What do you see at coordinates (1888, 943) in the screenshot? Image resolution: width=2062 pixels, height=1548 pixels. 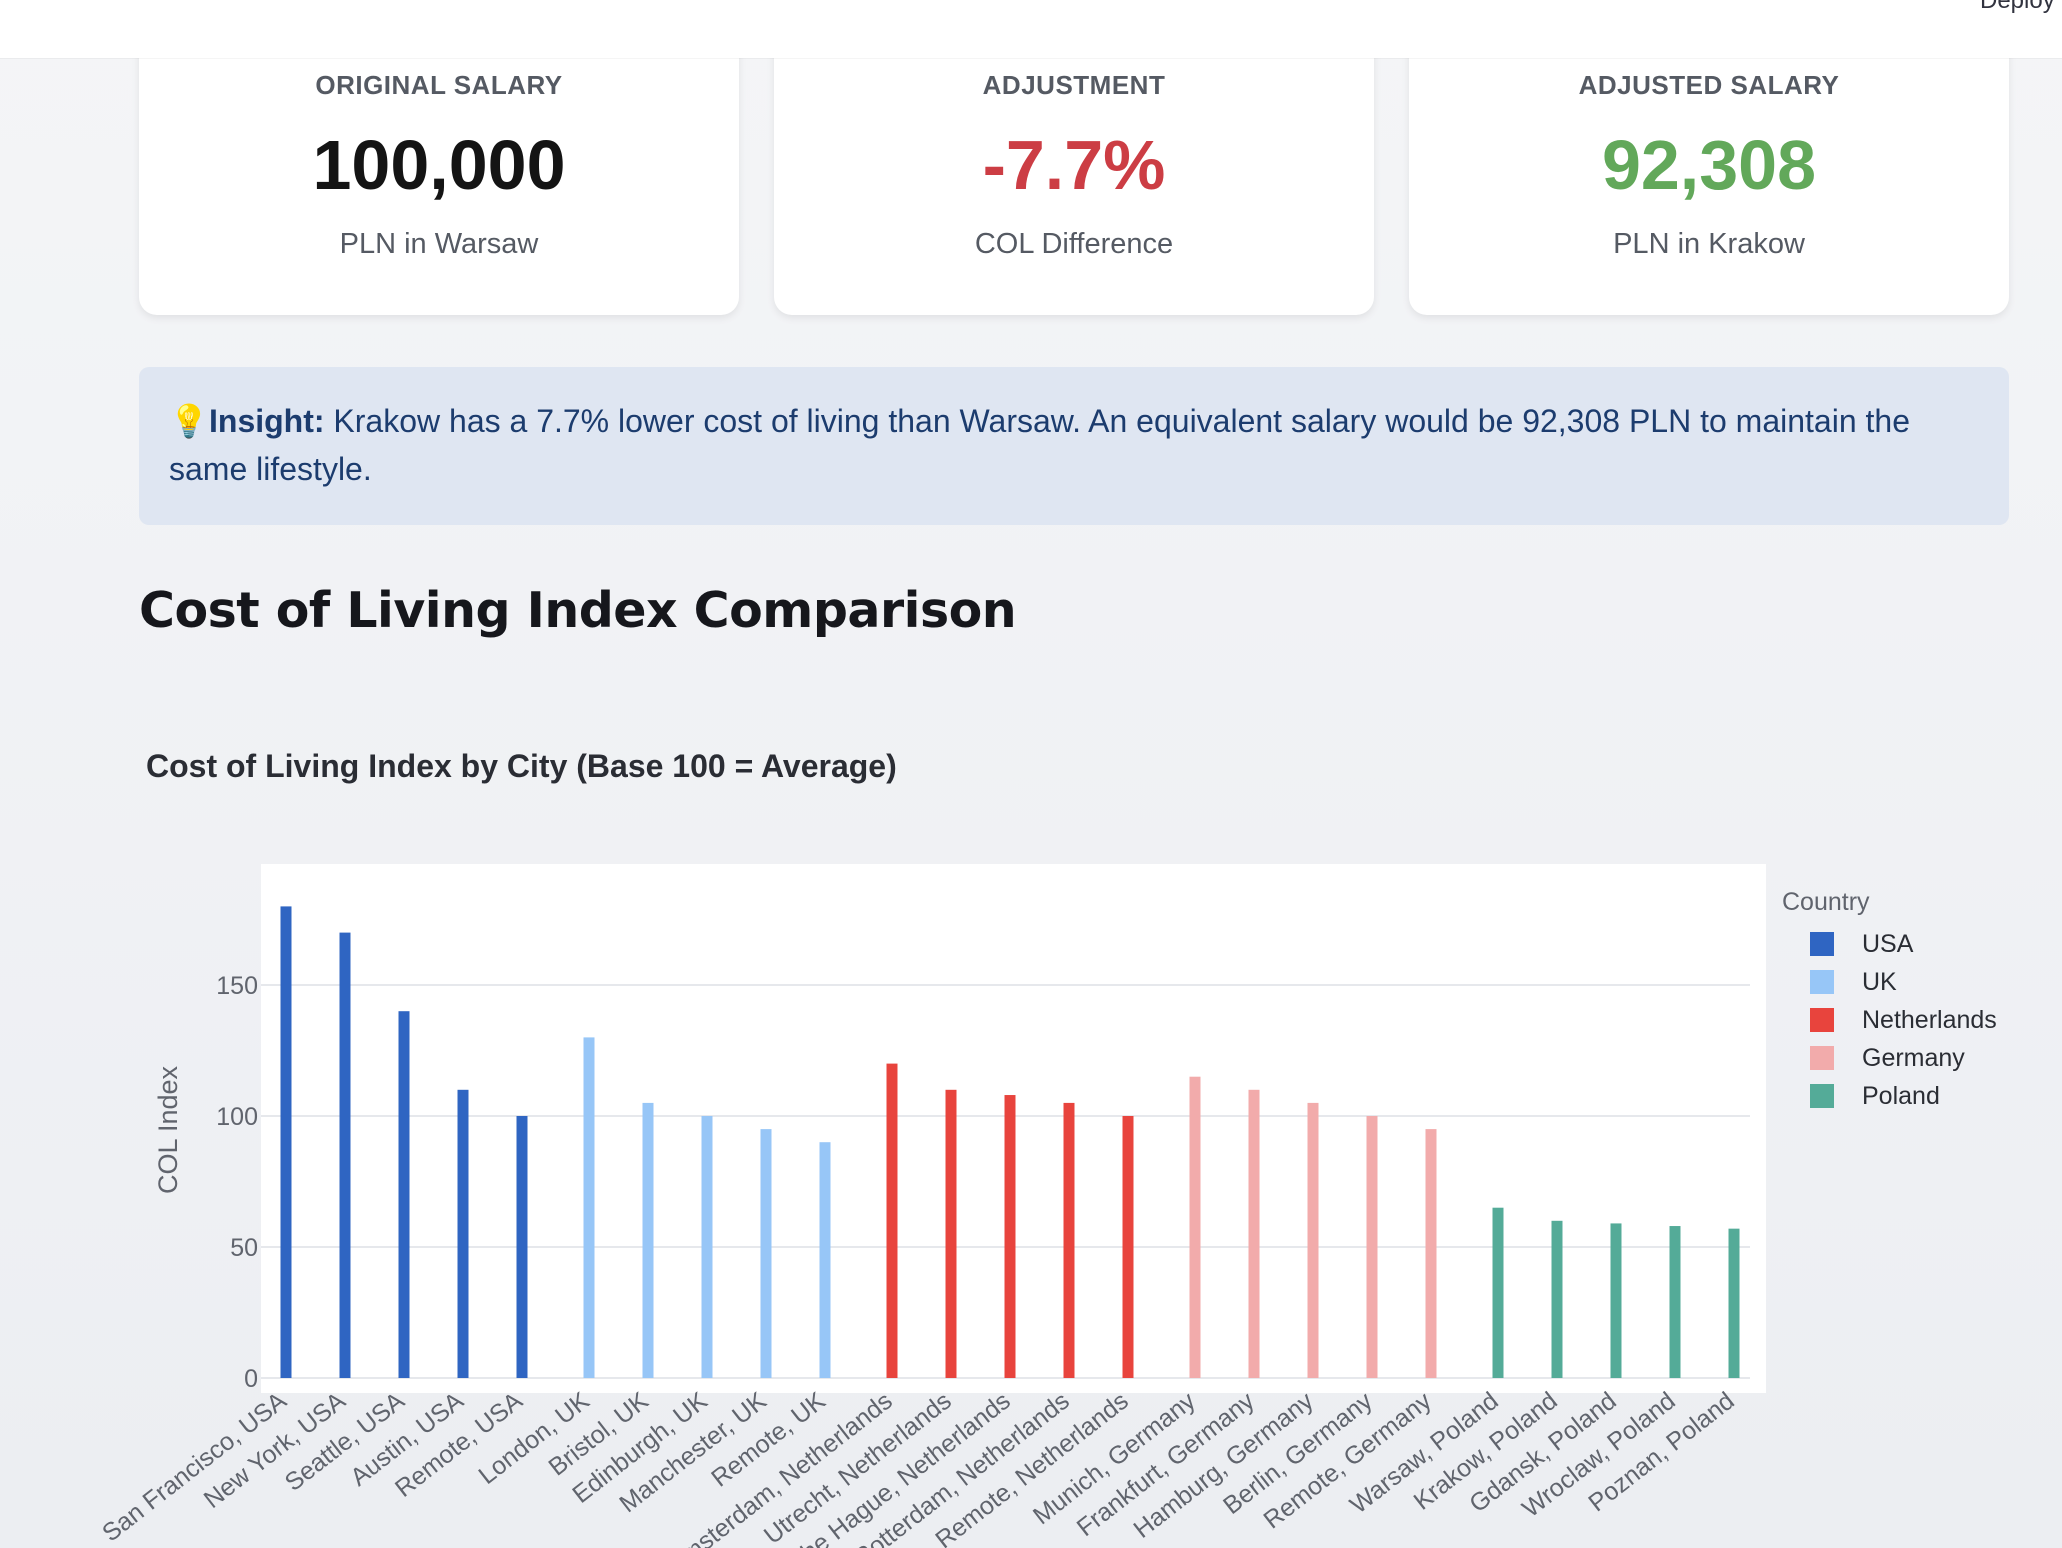 I see `legend-label: USA` at bounding box center [1888, 943].